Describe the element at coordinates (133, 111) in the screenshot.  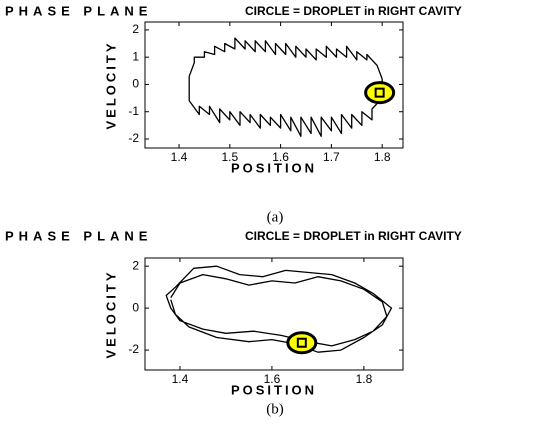
I see `y-tick-label: -1` at that location.